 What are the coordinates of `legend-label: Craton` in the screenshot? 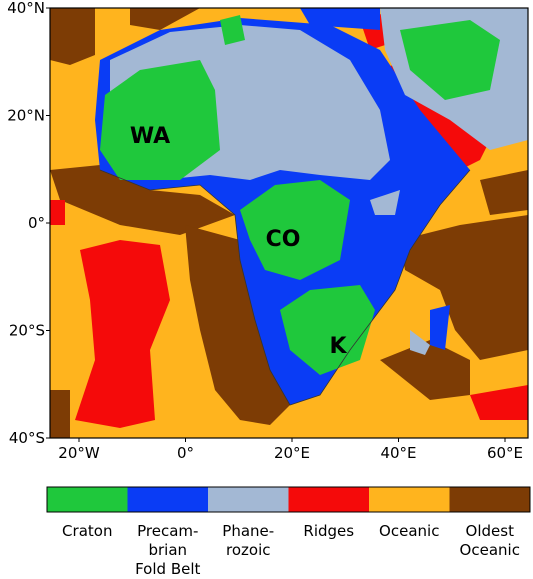 It's located at (87, 531).